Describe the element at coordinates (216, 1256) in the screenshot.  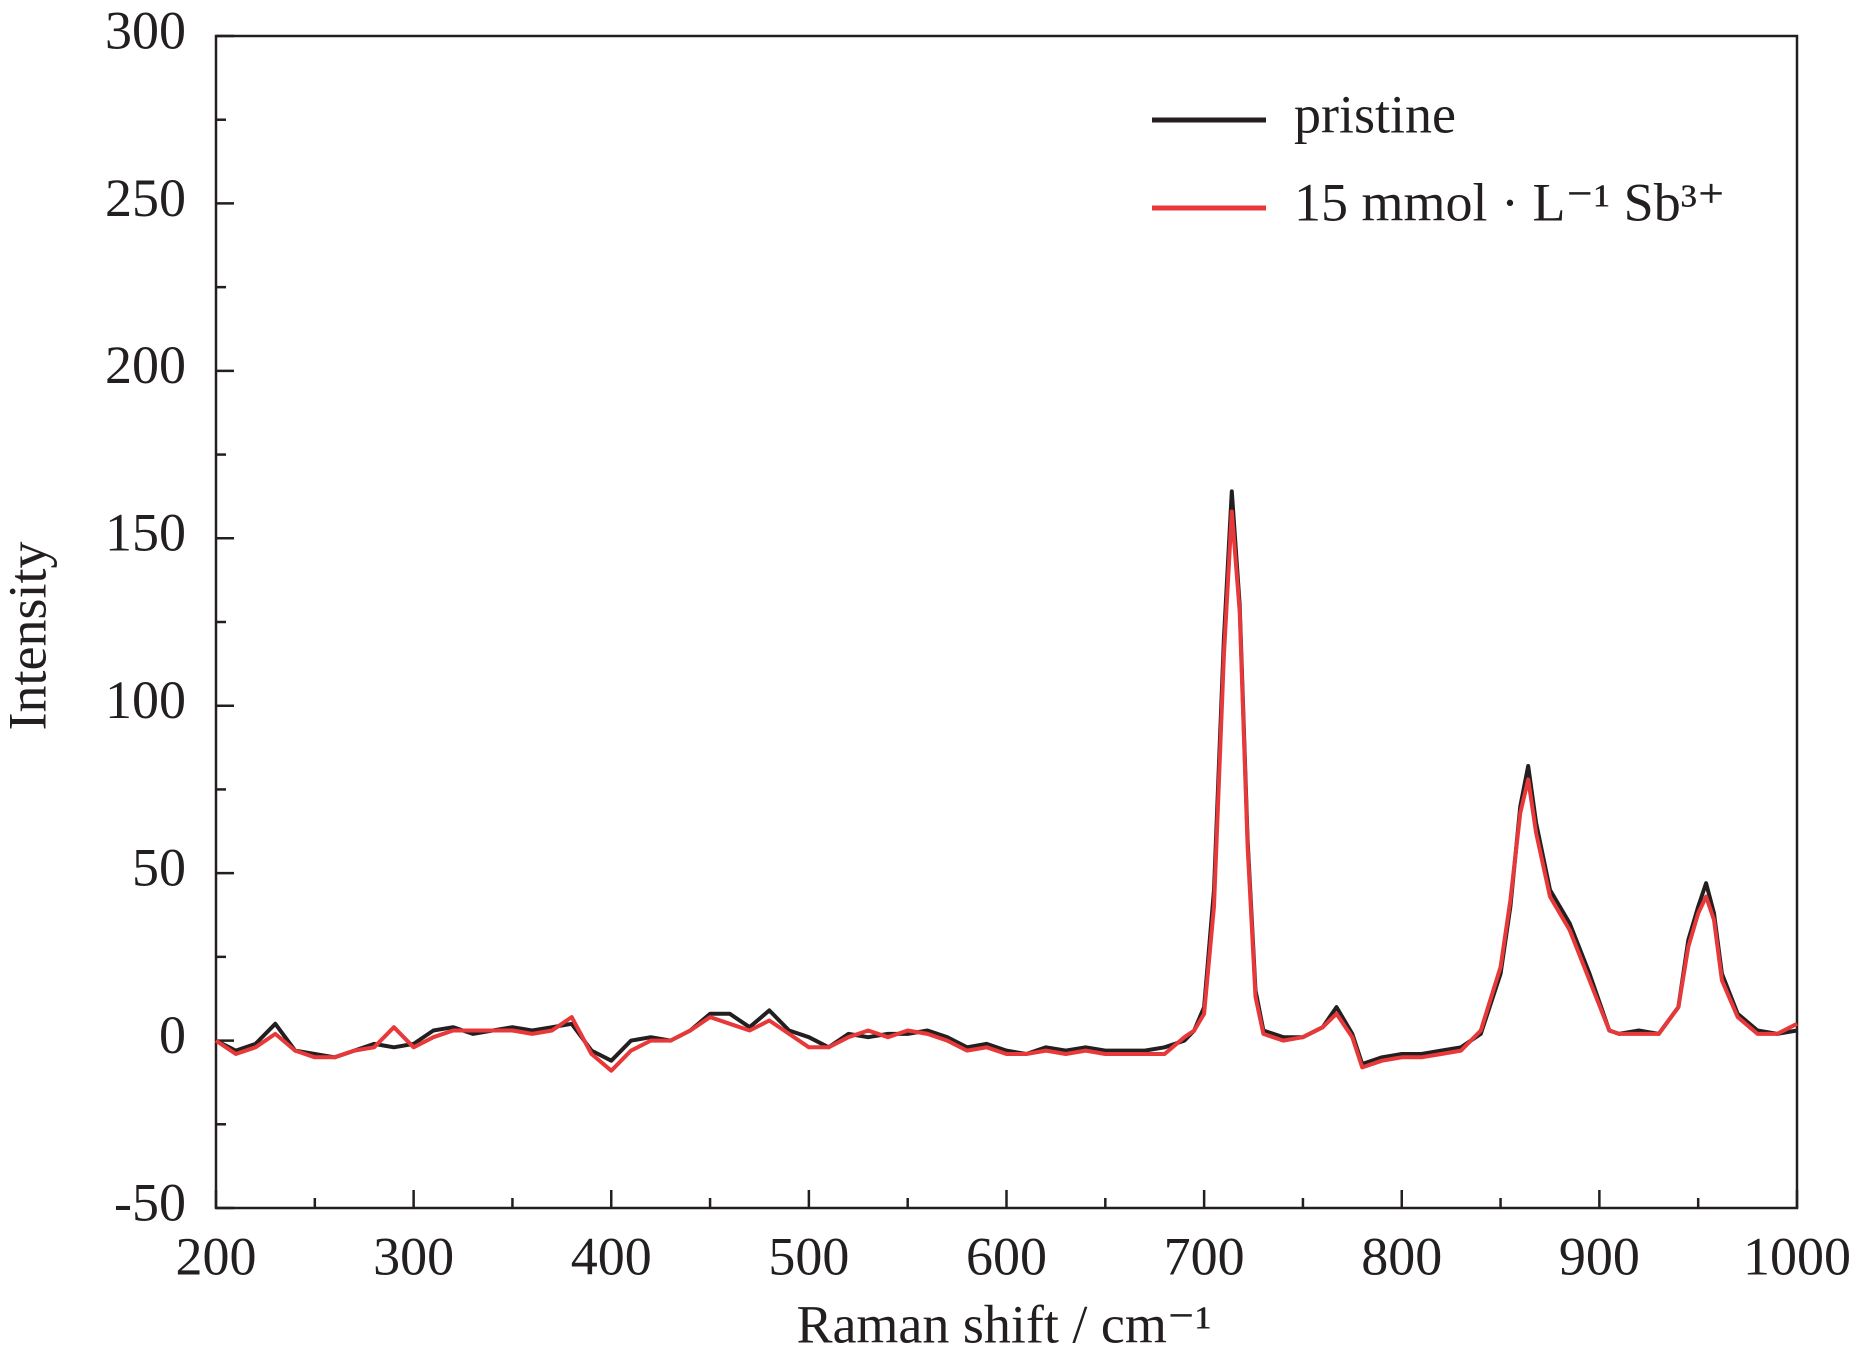
I see `x-tick-label: 200` at that location.